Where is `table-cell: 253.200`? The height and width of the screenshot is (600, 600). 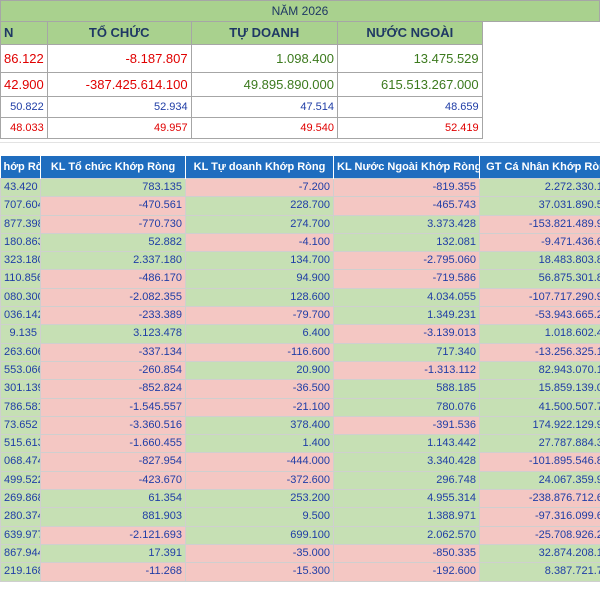 table-cell: 253.200 is located at coordinates (259, 499).